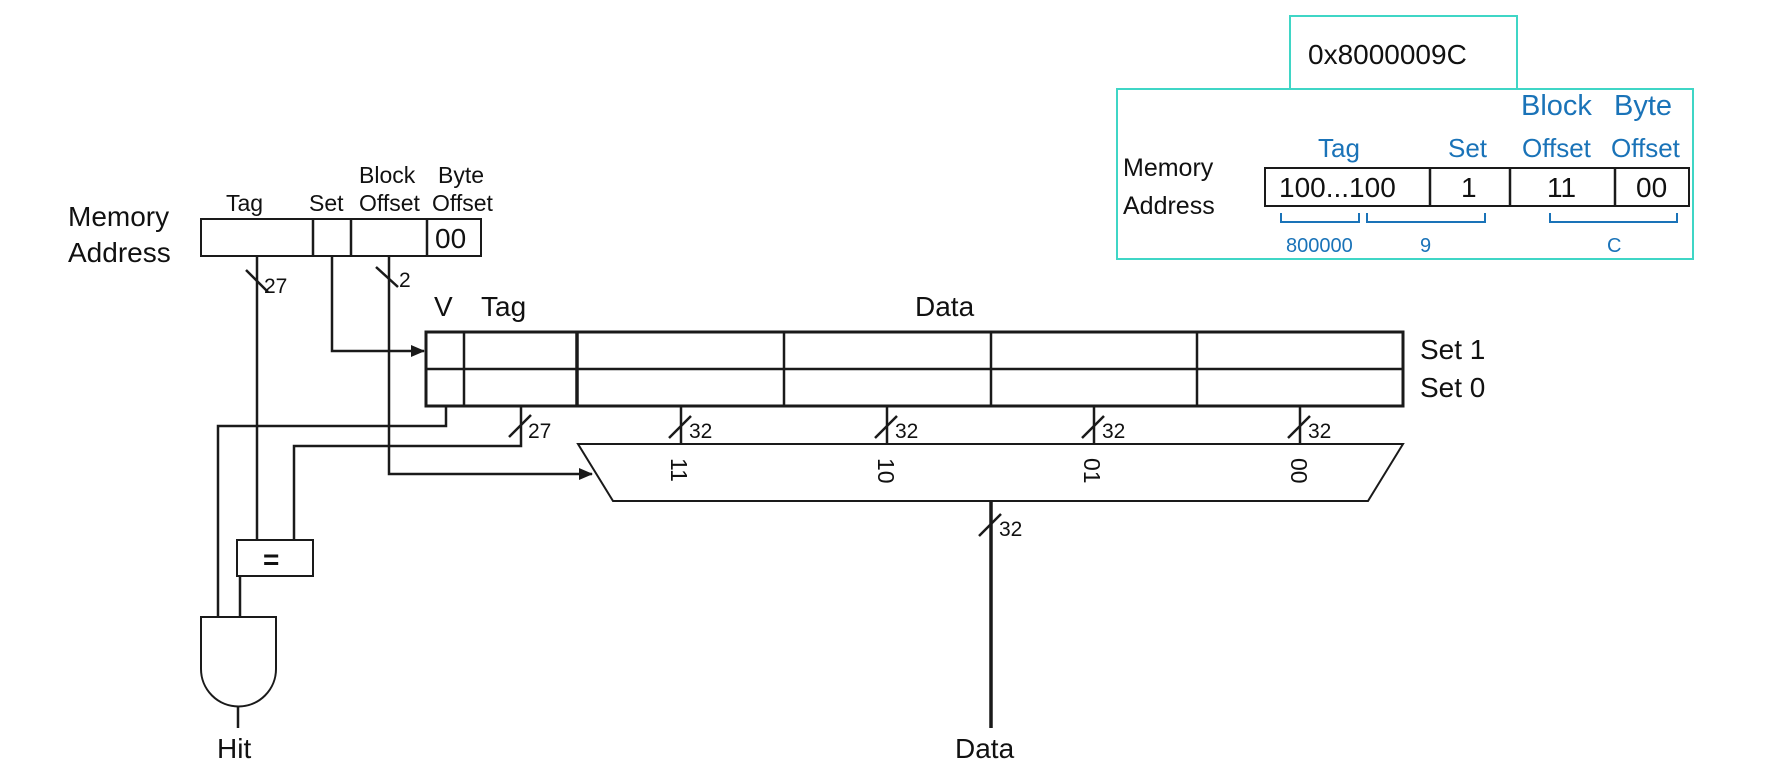 The height and width of the screenshot is (767, 1767). I want to click on example-field-block-1: Block, so click(1556, 106).